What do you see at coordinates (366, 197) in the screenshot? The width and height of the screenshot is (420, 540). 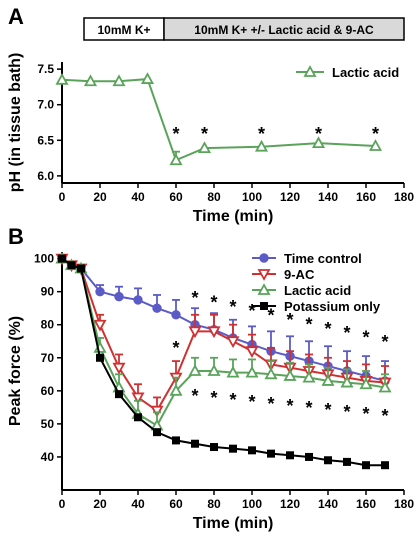 I see `x-tick-label: 160` at bounding box center [366, 197].